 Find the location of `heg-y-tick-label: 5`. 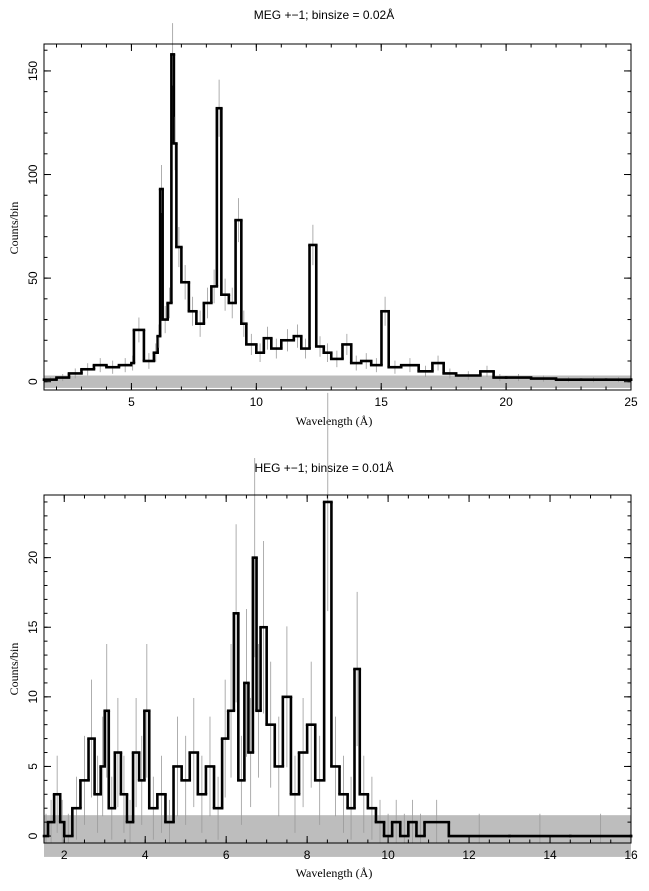

heg-y-tick-label: 5 is located at coordinates (33, 766).